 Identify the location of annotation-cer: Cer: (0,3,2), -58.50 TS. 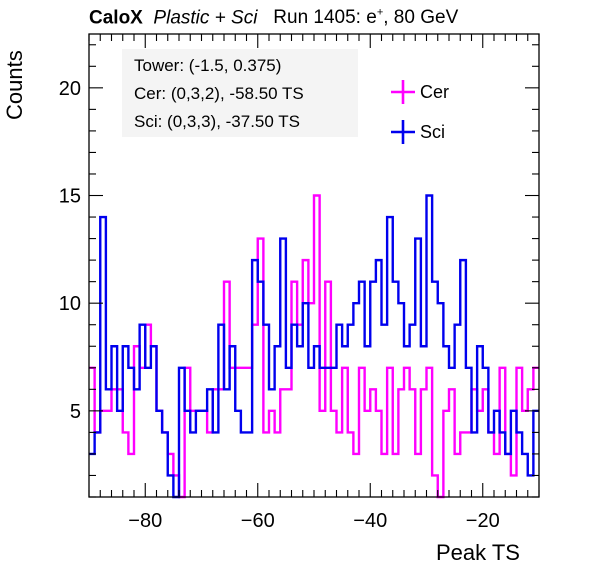
(219, 93).